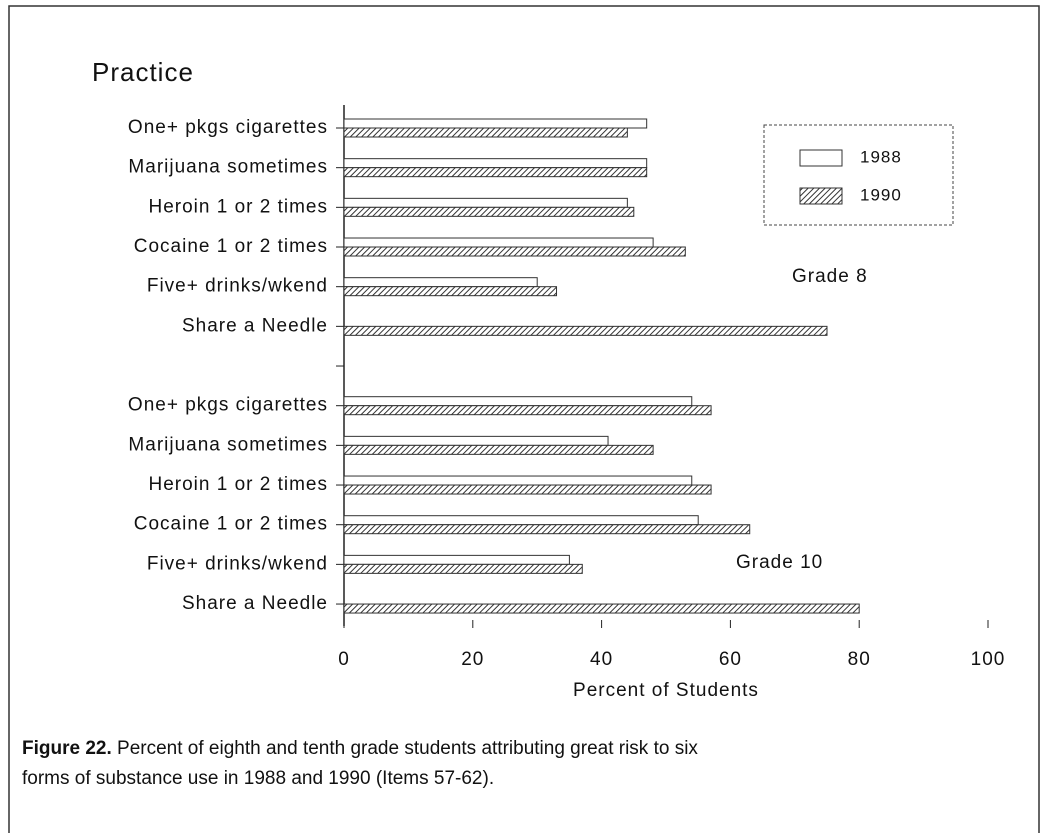  Describe the element at coordinates (881, 156) in the screenshot. I see `legend-label: 1988` at that location.